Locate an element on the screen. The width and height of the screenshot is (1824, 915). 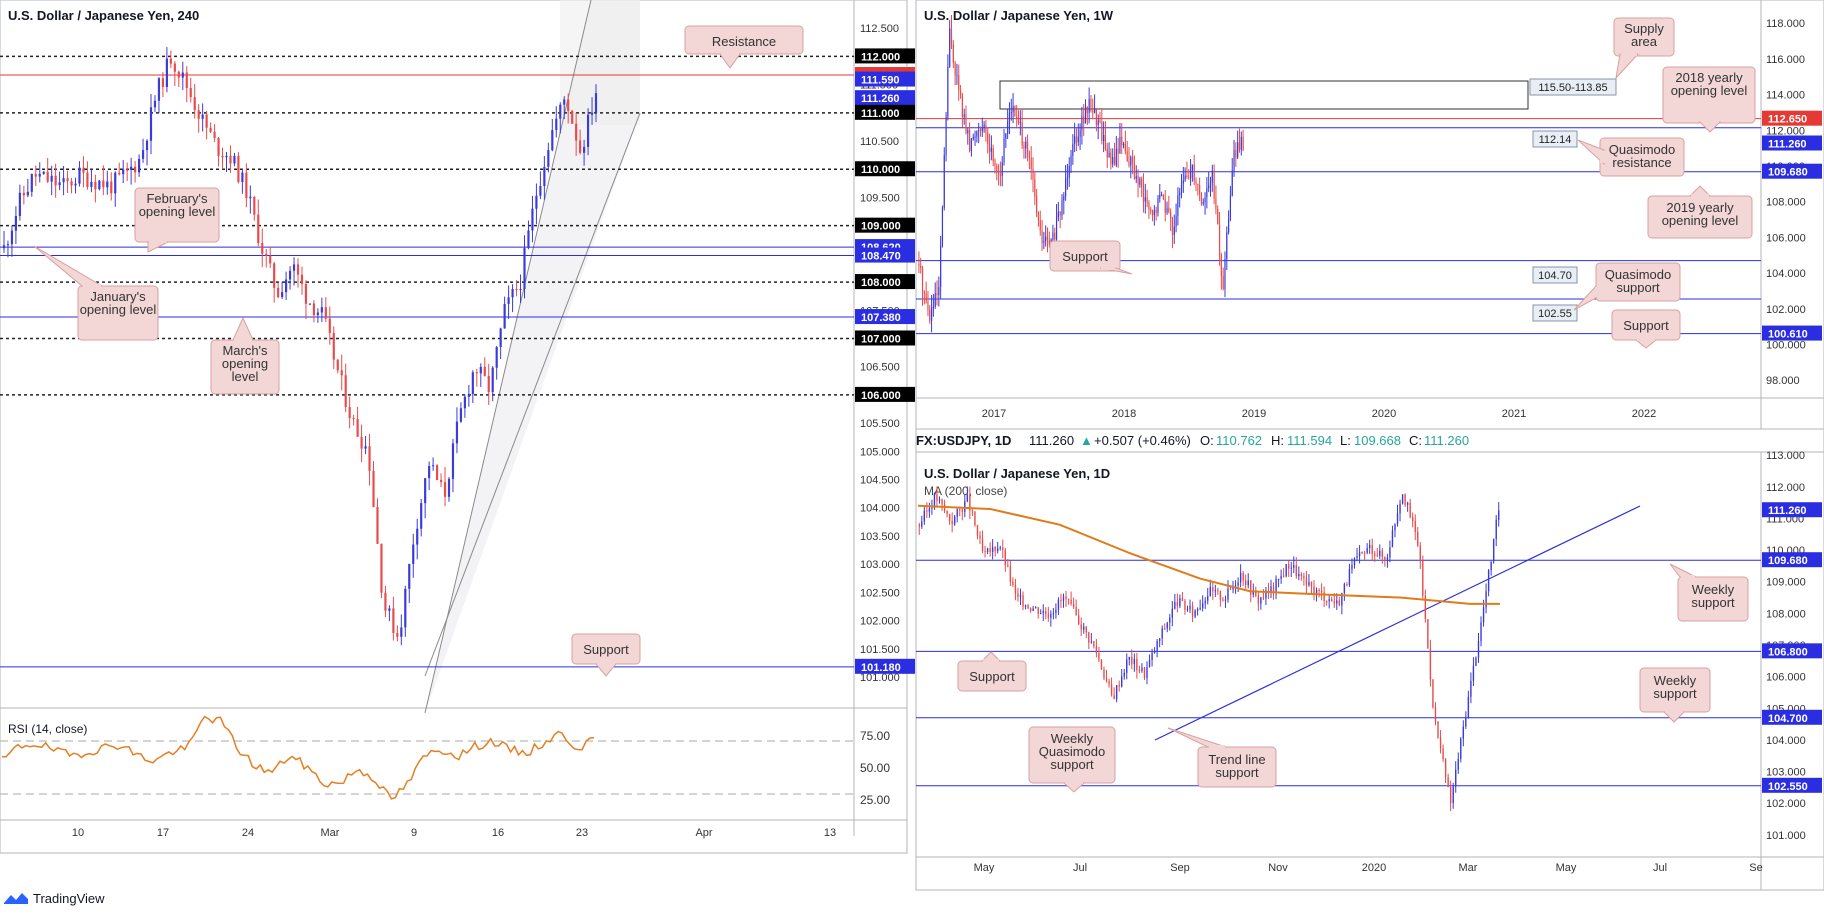
daily-weekly-support-label: Weekly support is located at coordinates (1713, 596).